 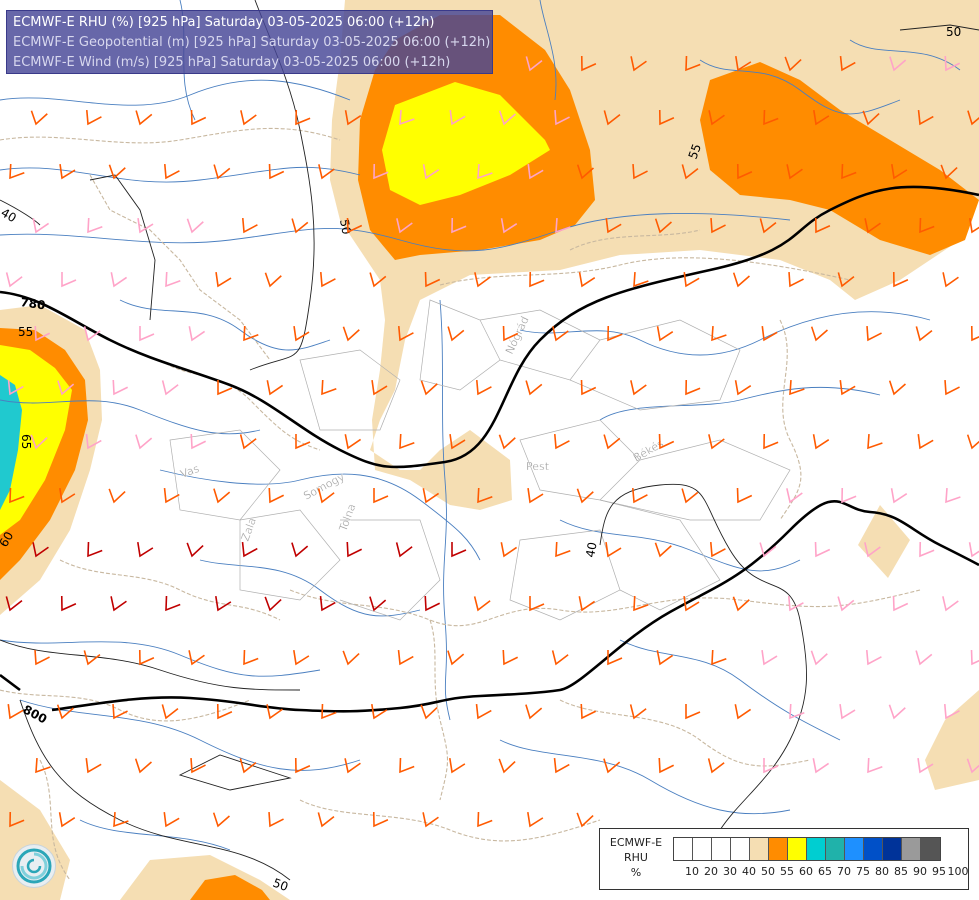 What do you see at coordinates (806, 871) in the screenshot?
I see `legend-tick-label: 60` at bounding box center [806, 871].